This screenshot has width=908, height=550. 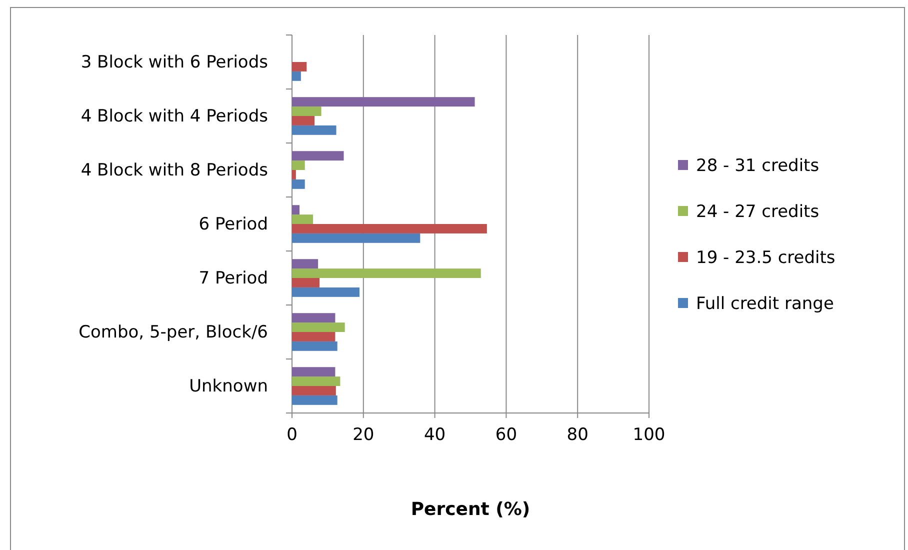 What do you see at coordinates (233, 224) in the screenshot?
I see `y-tick-label: 6 Period` at bounding box center [233, 224].